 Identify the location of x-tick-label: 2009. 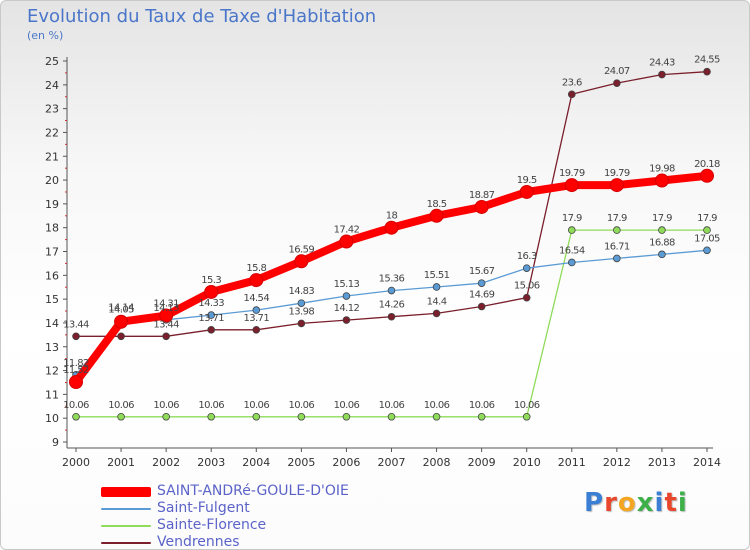
(482, 462).